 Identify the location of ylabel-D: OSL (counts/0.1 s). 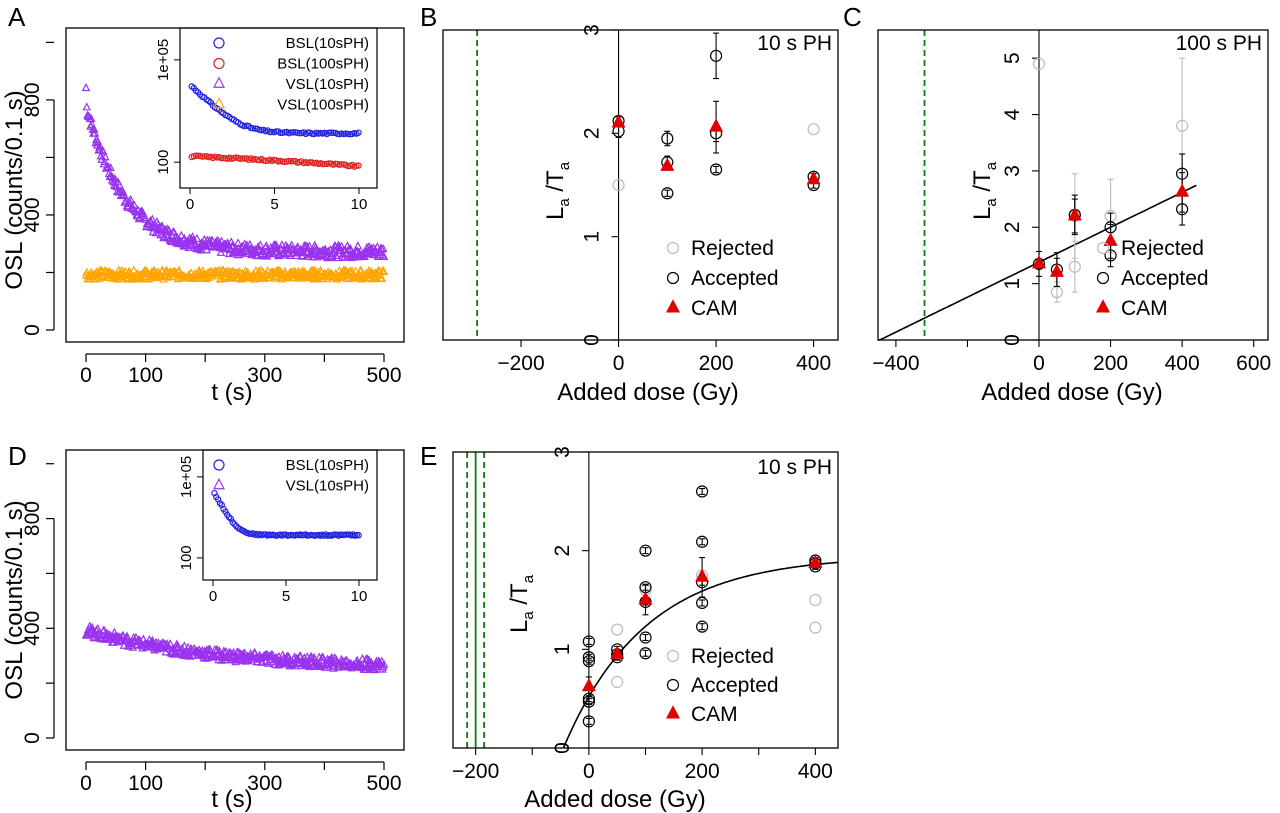
(14, 599).